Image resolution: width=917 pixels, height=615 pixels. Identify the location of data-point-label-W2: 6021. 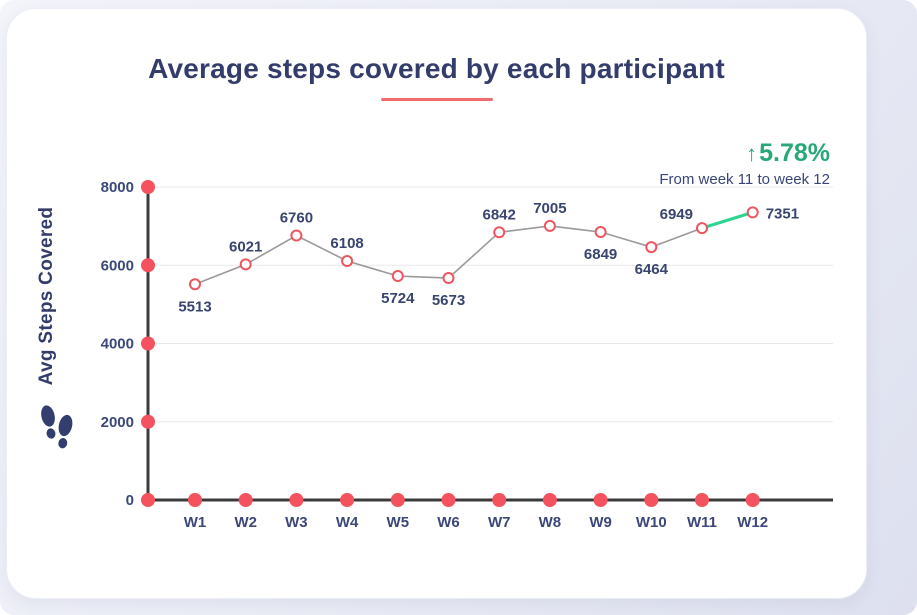
(245, 246).